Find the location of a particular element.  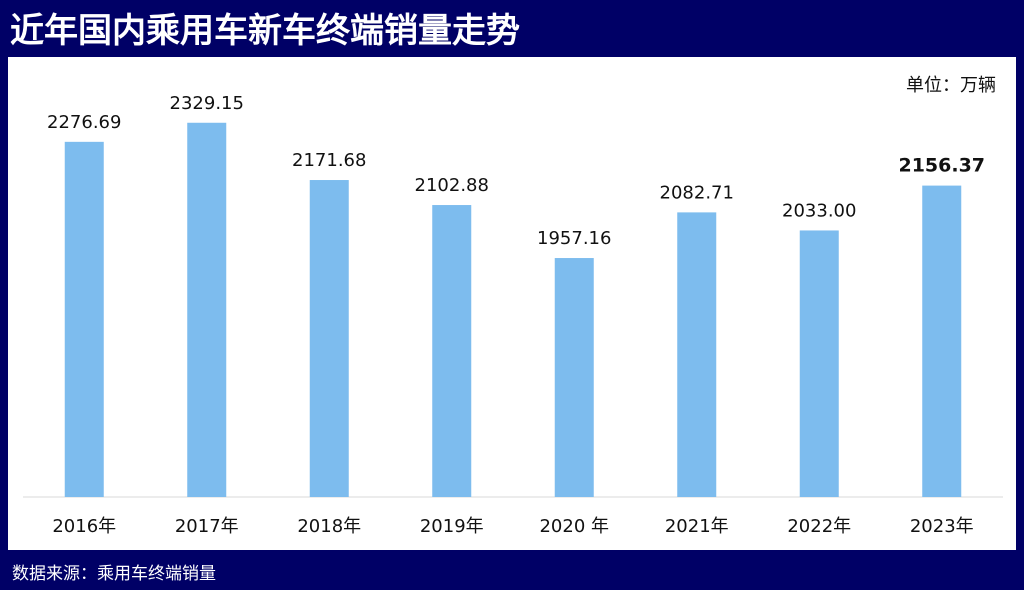

data-label-7: 2156.37 is located at coordinates (941, 166).